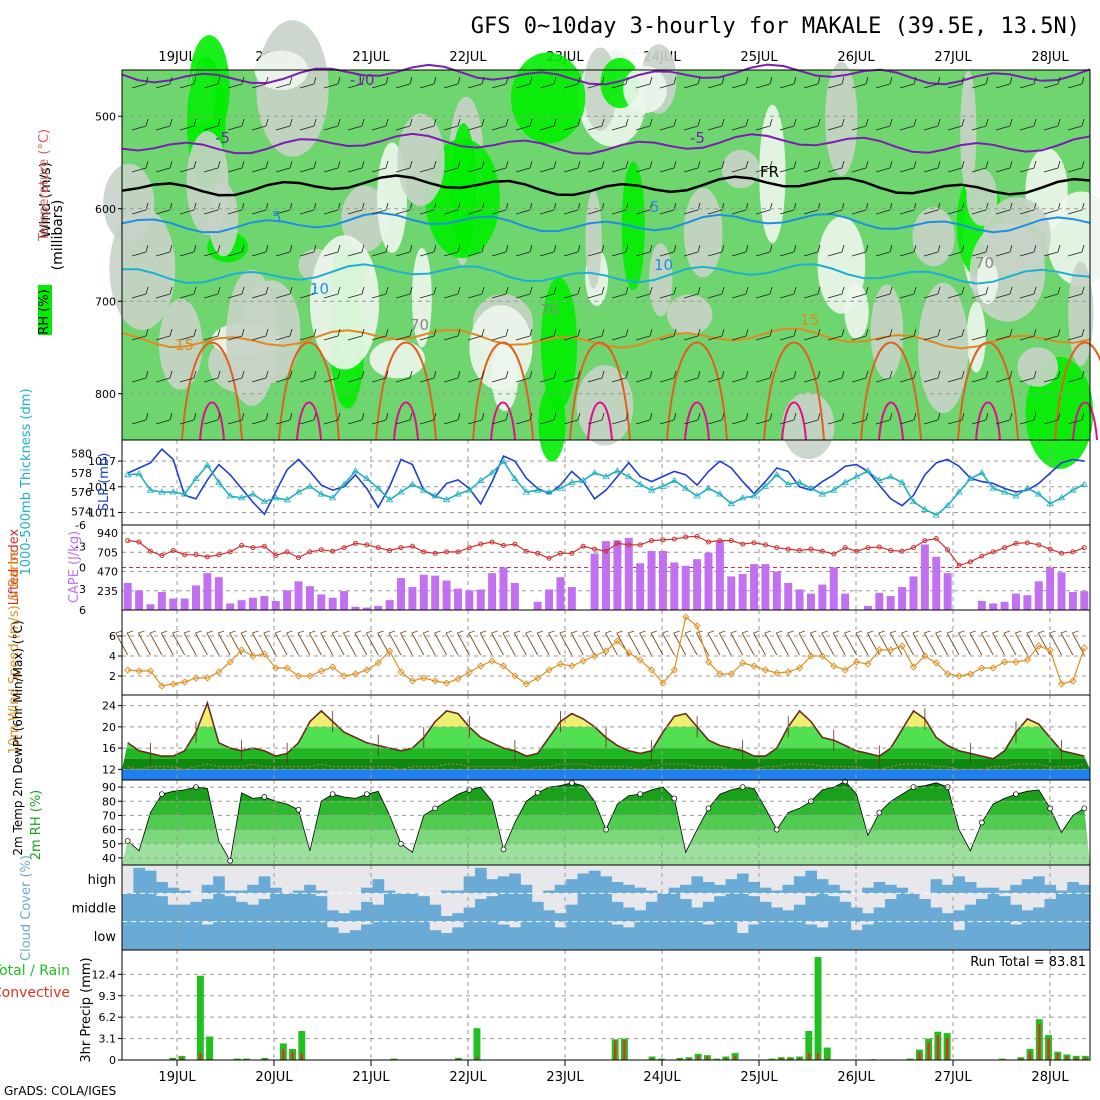  I want to click on contour-label: 10, so click(663, 265).